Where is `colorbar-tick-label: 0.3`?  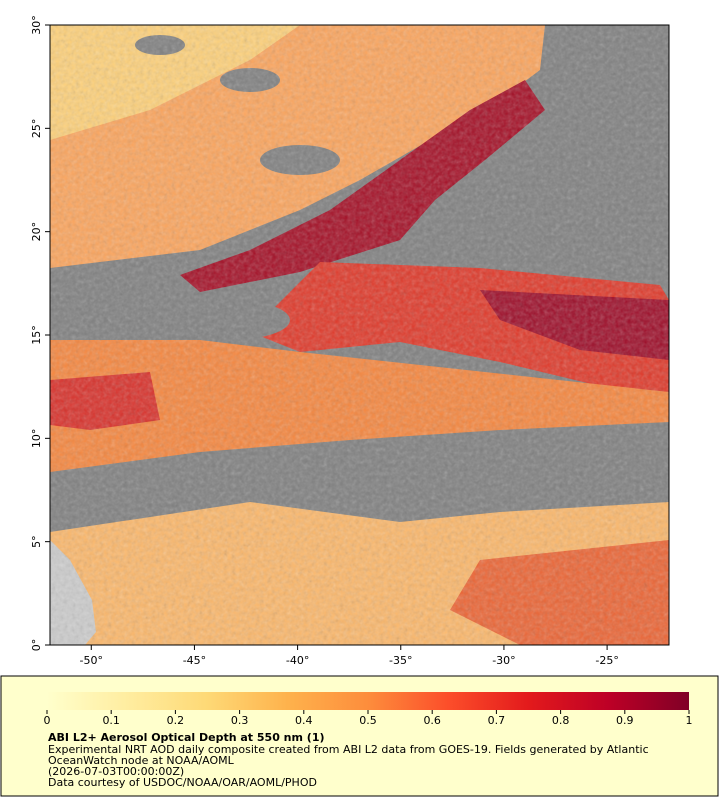
colorbar-tick-label: 0.3 is located at coordinates (240, 720).